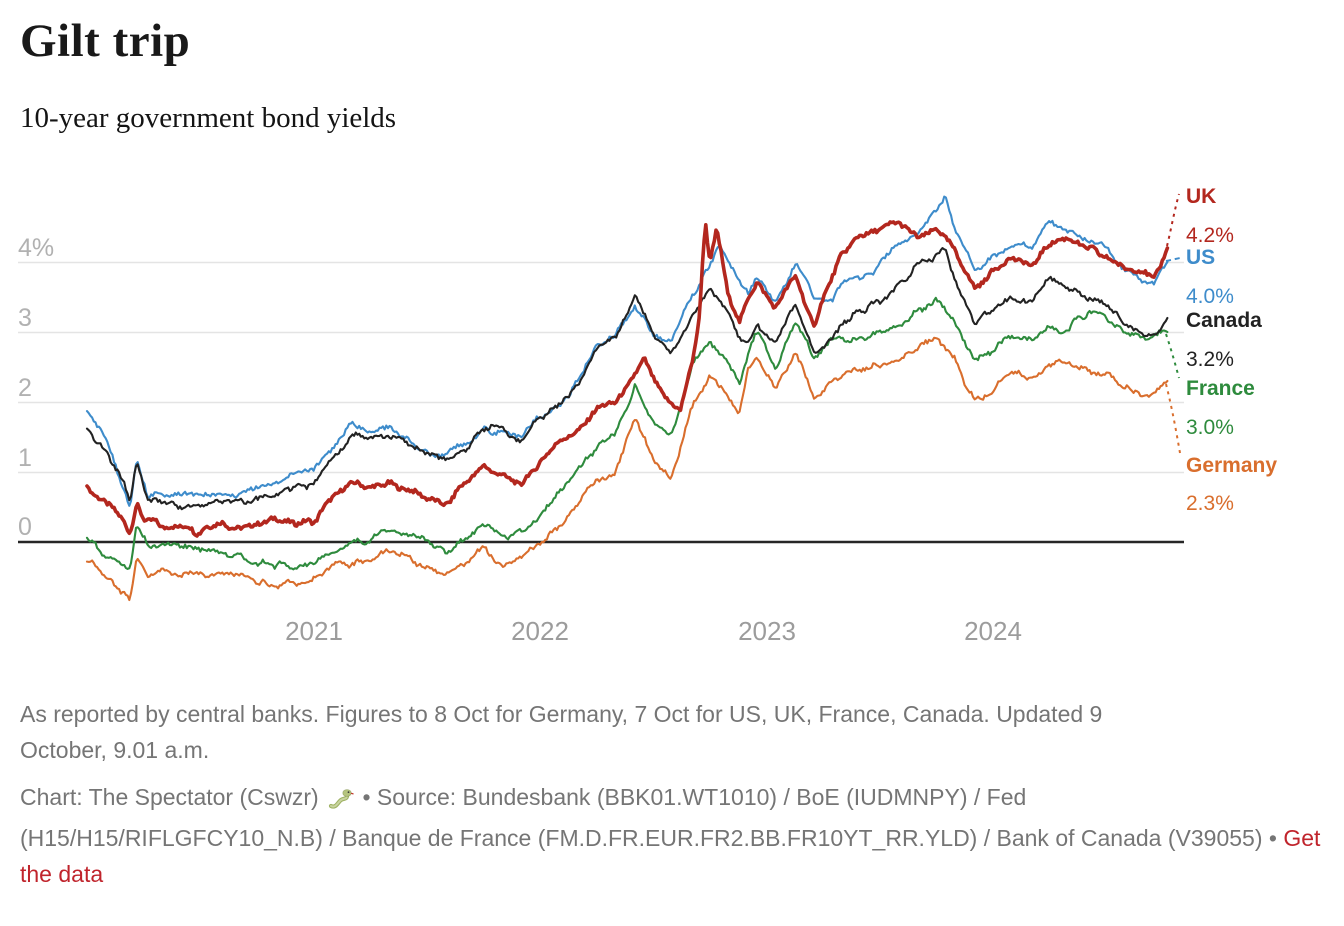 This screenshot has height=926, width=1344. I want to click on leader-lines, so click(1173, 323).